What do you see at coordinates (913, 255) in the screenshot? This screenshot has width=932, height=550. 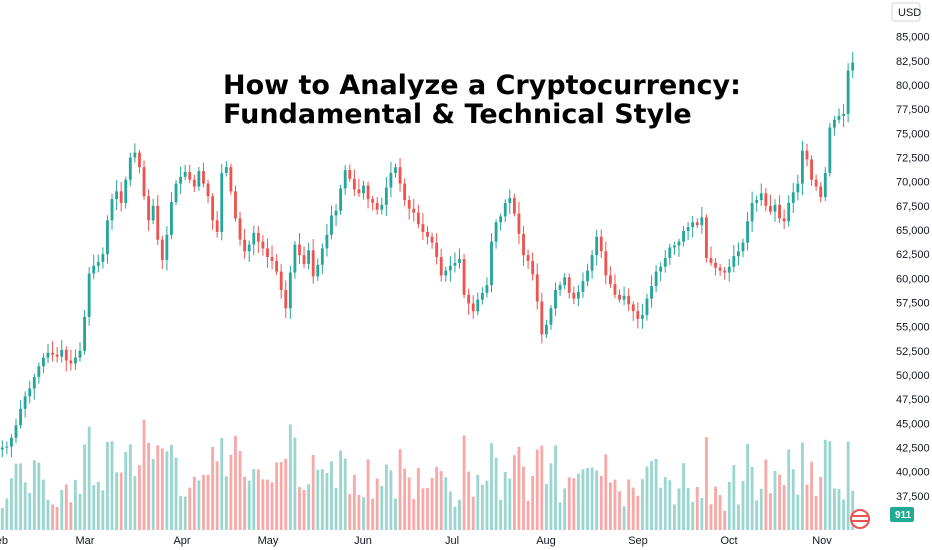 I see `price-axis-tick: 62,500` at bounding box center [913, 255].